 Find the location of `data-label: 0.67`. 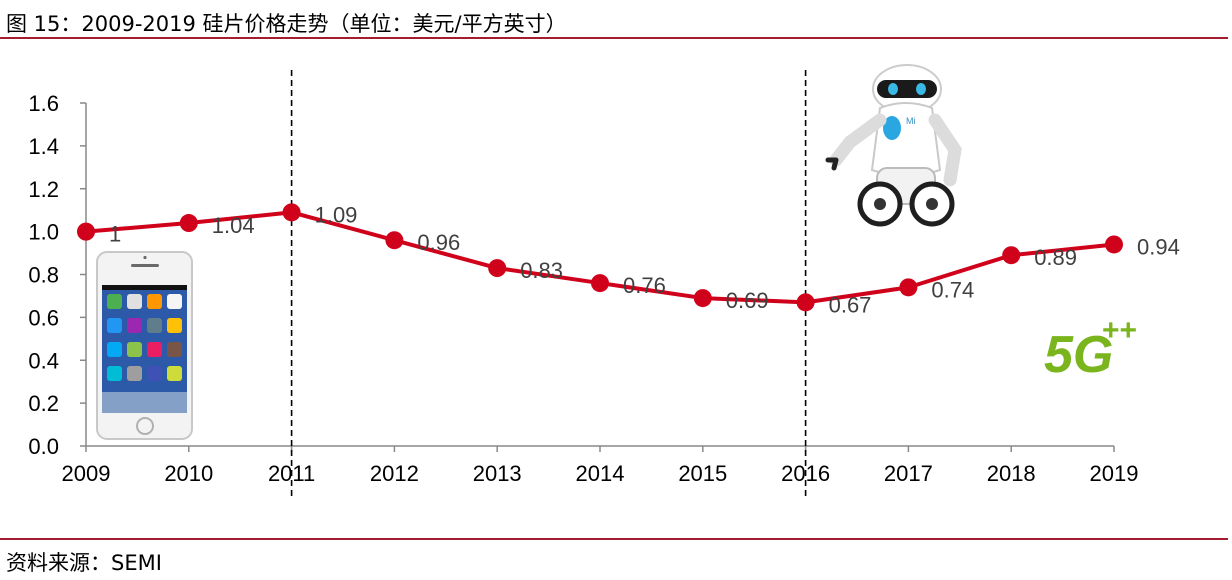

data-label: 0.67 is located at coordinates (850, 304).